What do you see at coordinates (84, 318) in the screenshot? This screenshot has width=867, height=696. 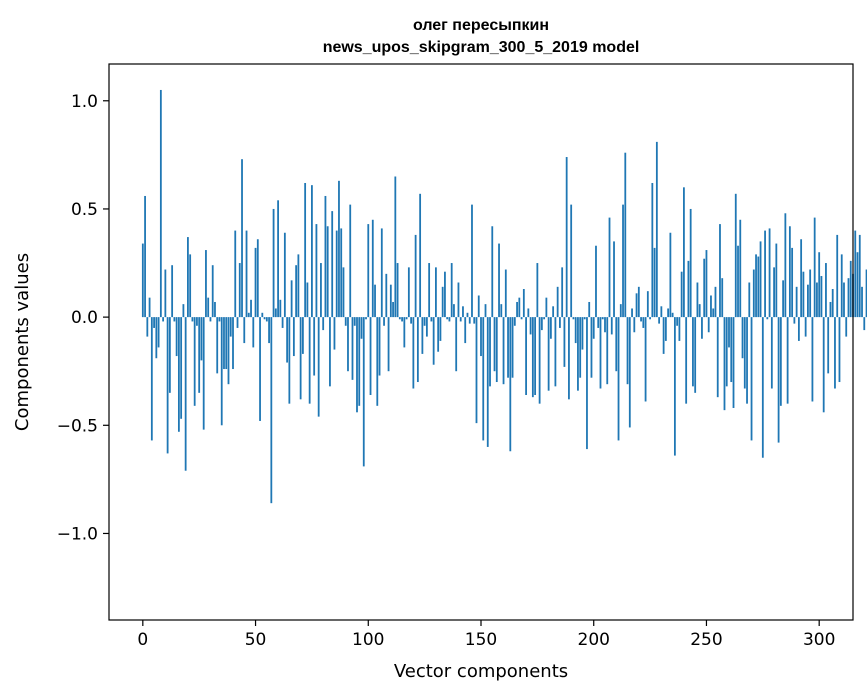 I see `y-tick-label: 0.0` at bounding box center [84, 318].